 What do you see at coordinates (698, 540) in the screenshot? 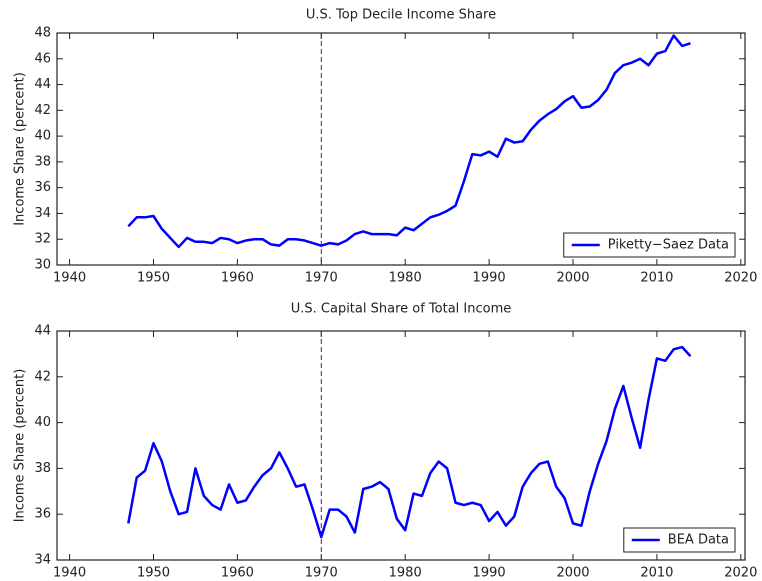
I see `legend-label: BEA Data` at bounding box center [698, 540].